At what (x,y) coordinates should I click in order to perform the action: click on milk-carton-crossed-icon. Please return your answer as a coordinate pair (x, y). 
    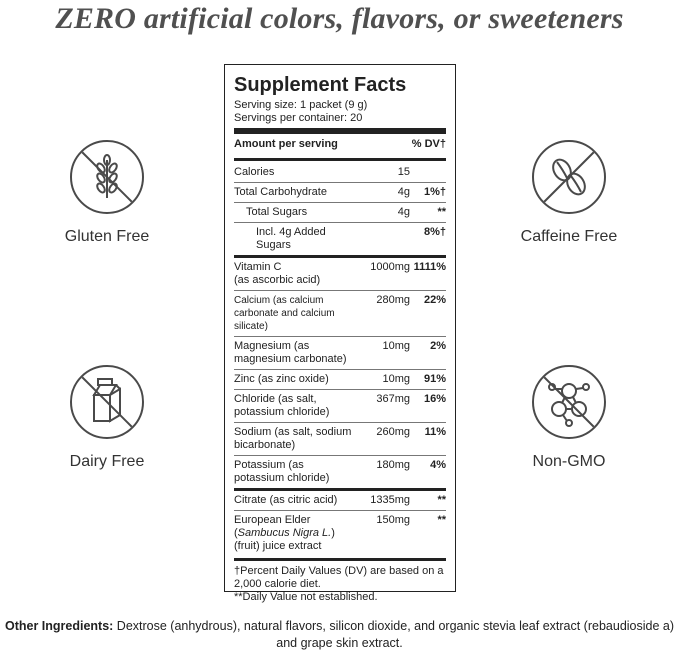
    Looking at the image, I should click on (107, 402).